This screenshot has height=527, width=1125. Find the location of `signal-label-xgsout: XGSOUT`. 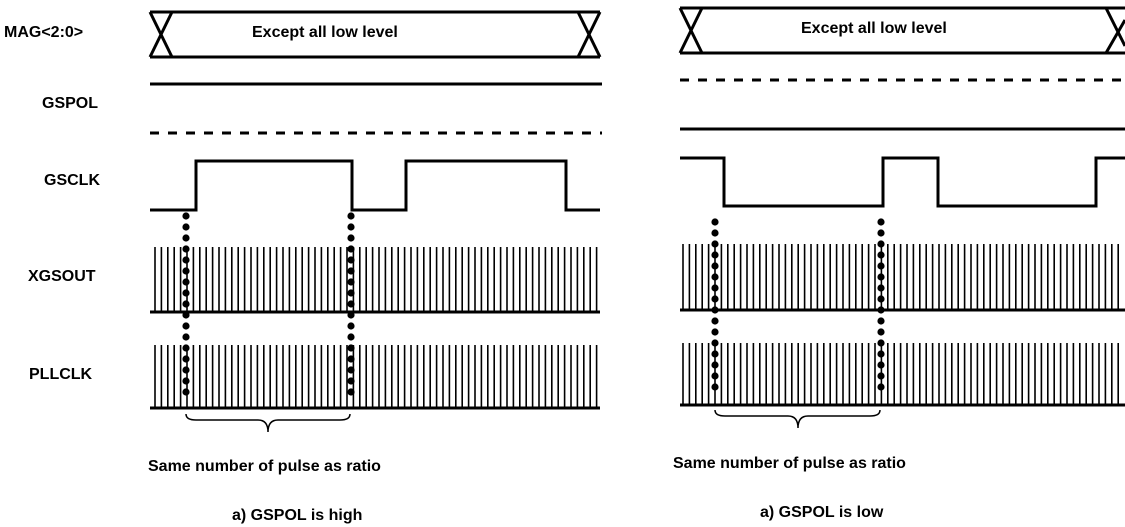

signal-label-xgsout: XGSOUT is located at coordinates (62, 276).